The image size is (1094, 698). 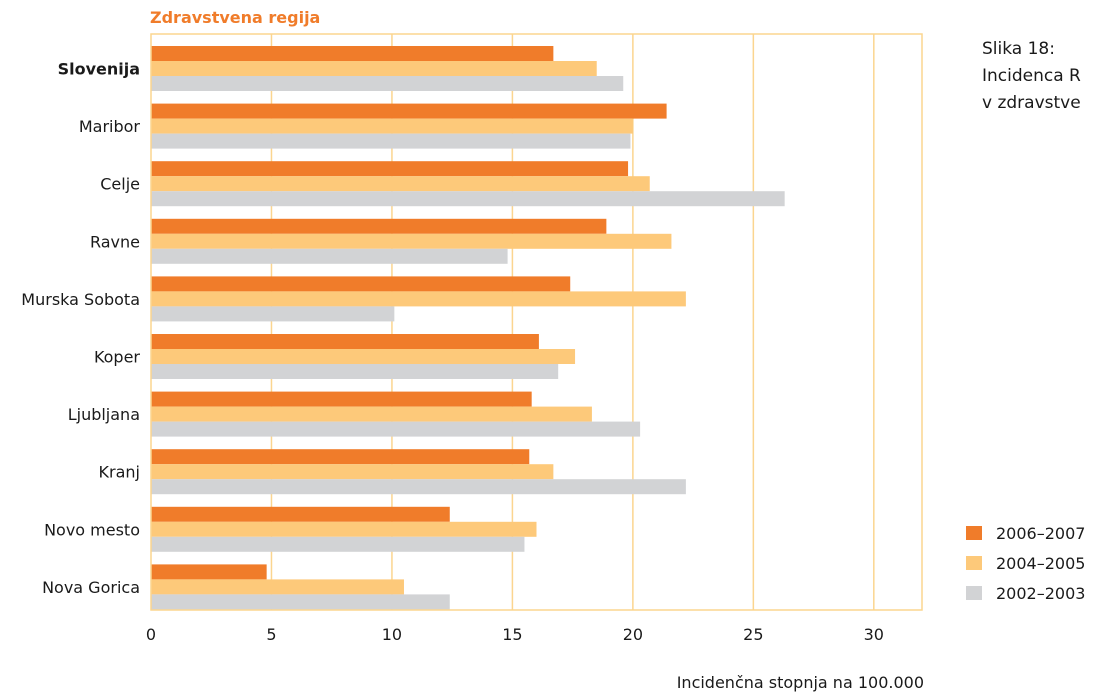 What do you see at coordinates (235, 17) in the screenshot?
I see `chart-title: Zdravstvena regija` at bounding box center [235, 17].